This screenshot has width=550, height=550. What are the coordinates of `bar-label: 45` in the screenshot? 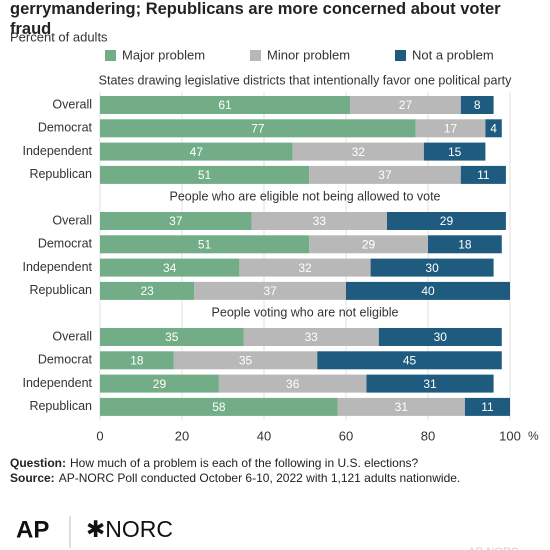 It's located at (410, 360).